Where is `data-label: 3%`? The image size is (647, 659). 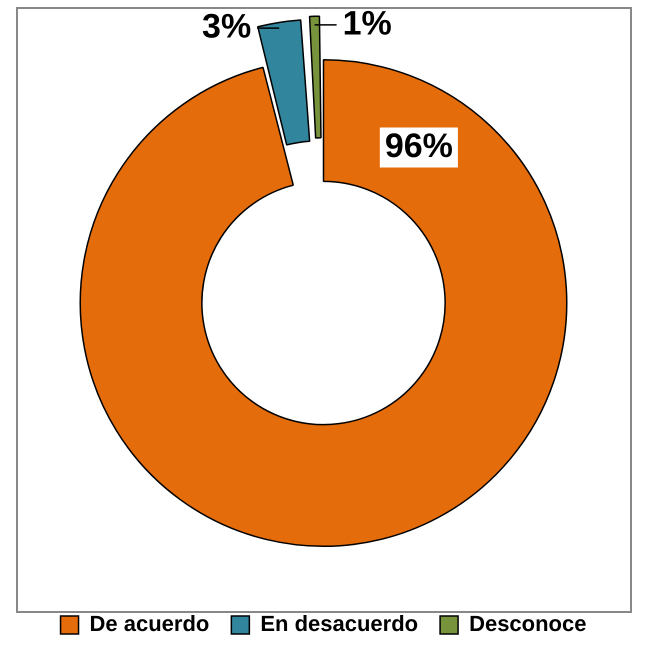
data-label: 3% is located at coordinates (227, 27).